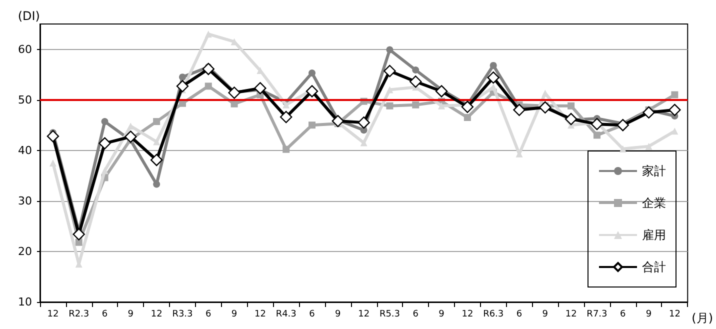 The height and width of the screenshot is (329, 716). Describe the element at coordinates (654, 235) in the screenshot. I see `legend-label: 雇用` at that location.